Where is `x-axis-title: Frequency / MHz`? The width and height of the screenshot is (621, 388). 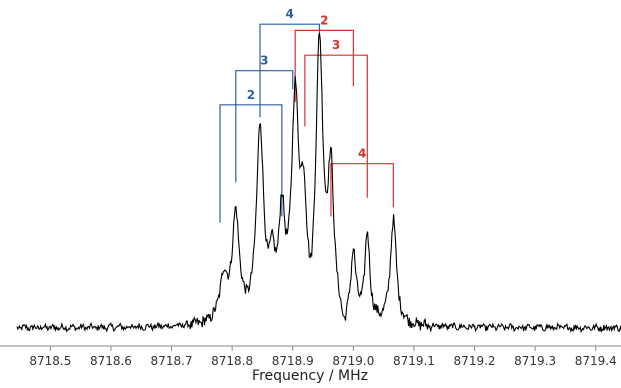
x-axis-title: Frequency / MHz is located at coordinates (310, 375).